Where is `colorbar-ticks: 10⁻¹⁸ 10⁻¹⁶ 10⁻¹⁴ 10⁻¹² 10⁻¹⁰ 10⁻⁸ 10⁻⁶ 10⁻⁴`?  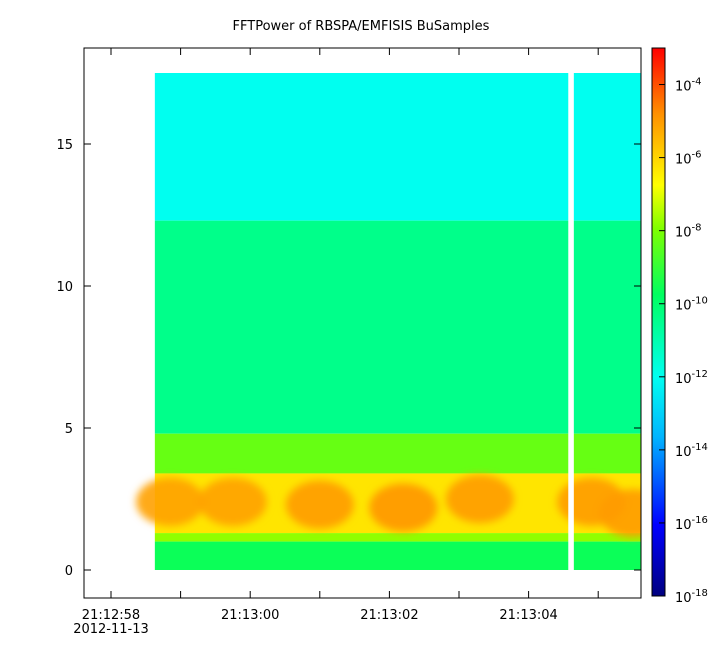 colorbar-ticks: 10⁻¹⁸ 10⁻¹⁶ 10⁻¹⁴ 10⁻¹² 10⁻¹⁰ 10⁻⁸ 10⁻⁶ 10⁻⁴ is located at coordinates (683, 341).